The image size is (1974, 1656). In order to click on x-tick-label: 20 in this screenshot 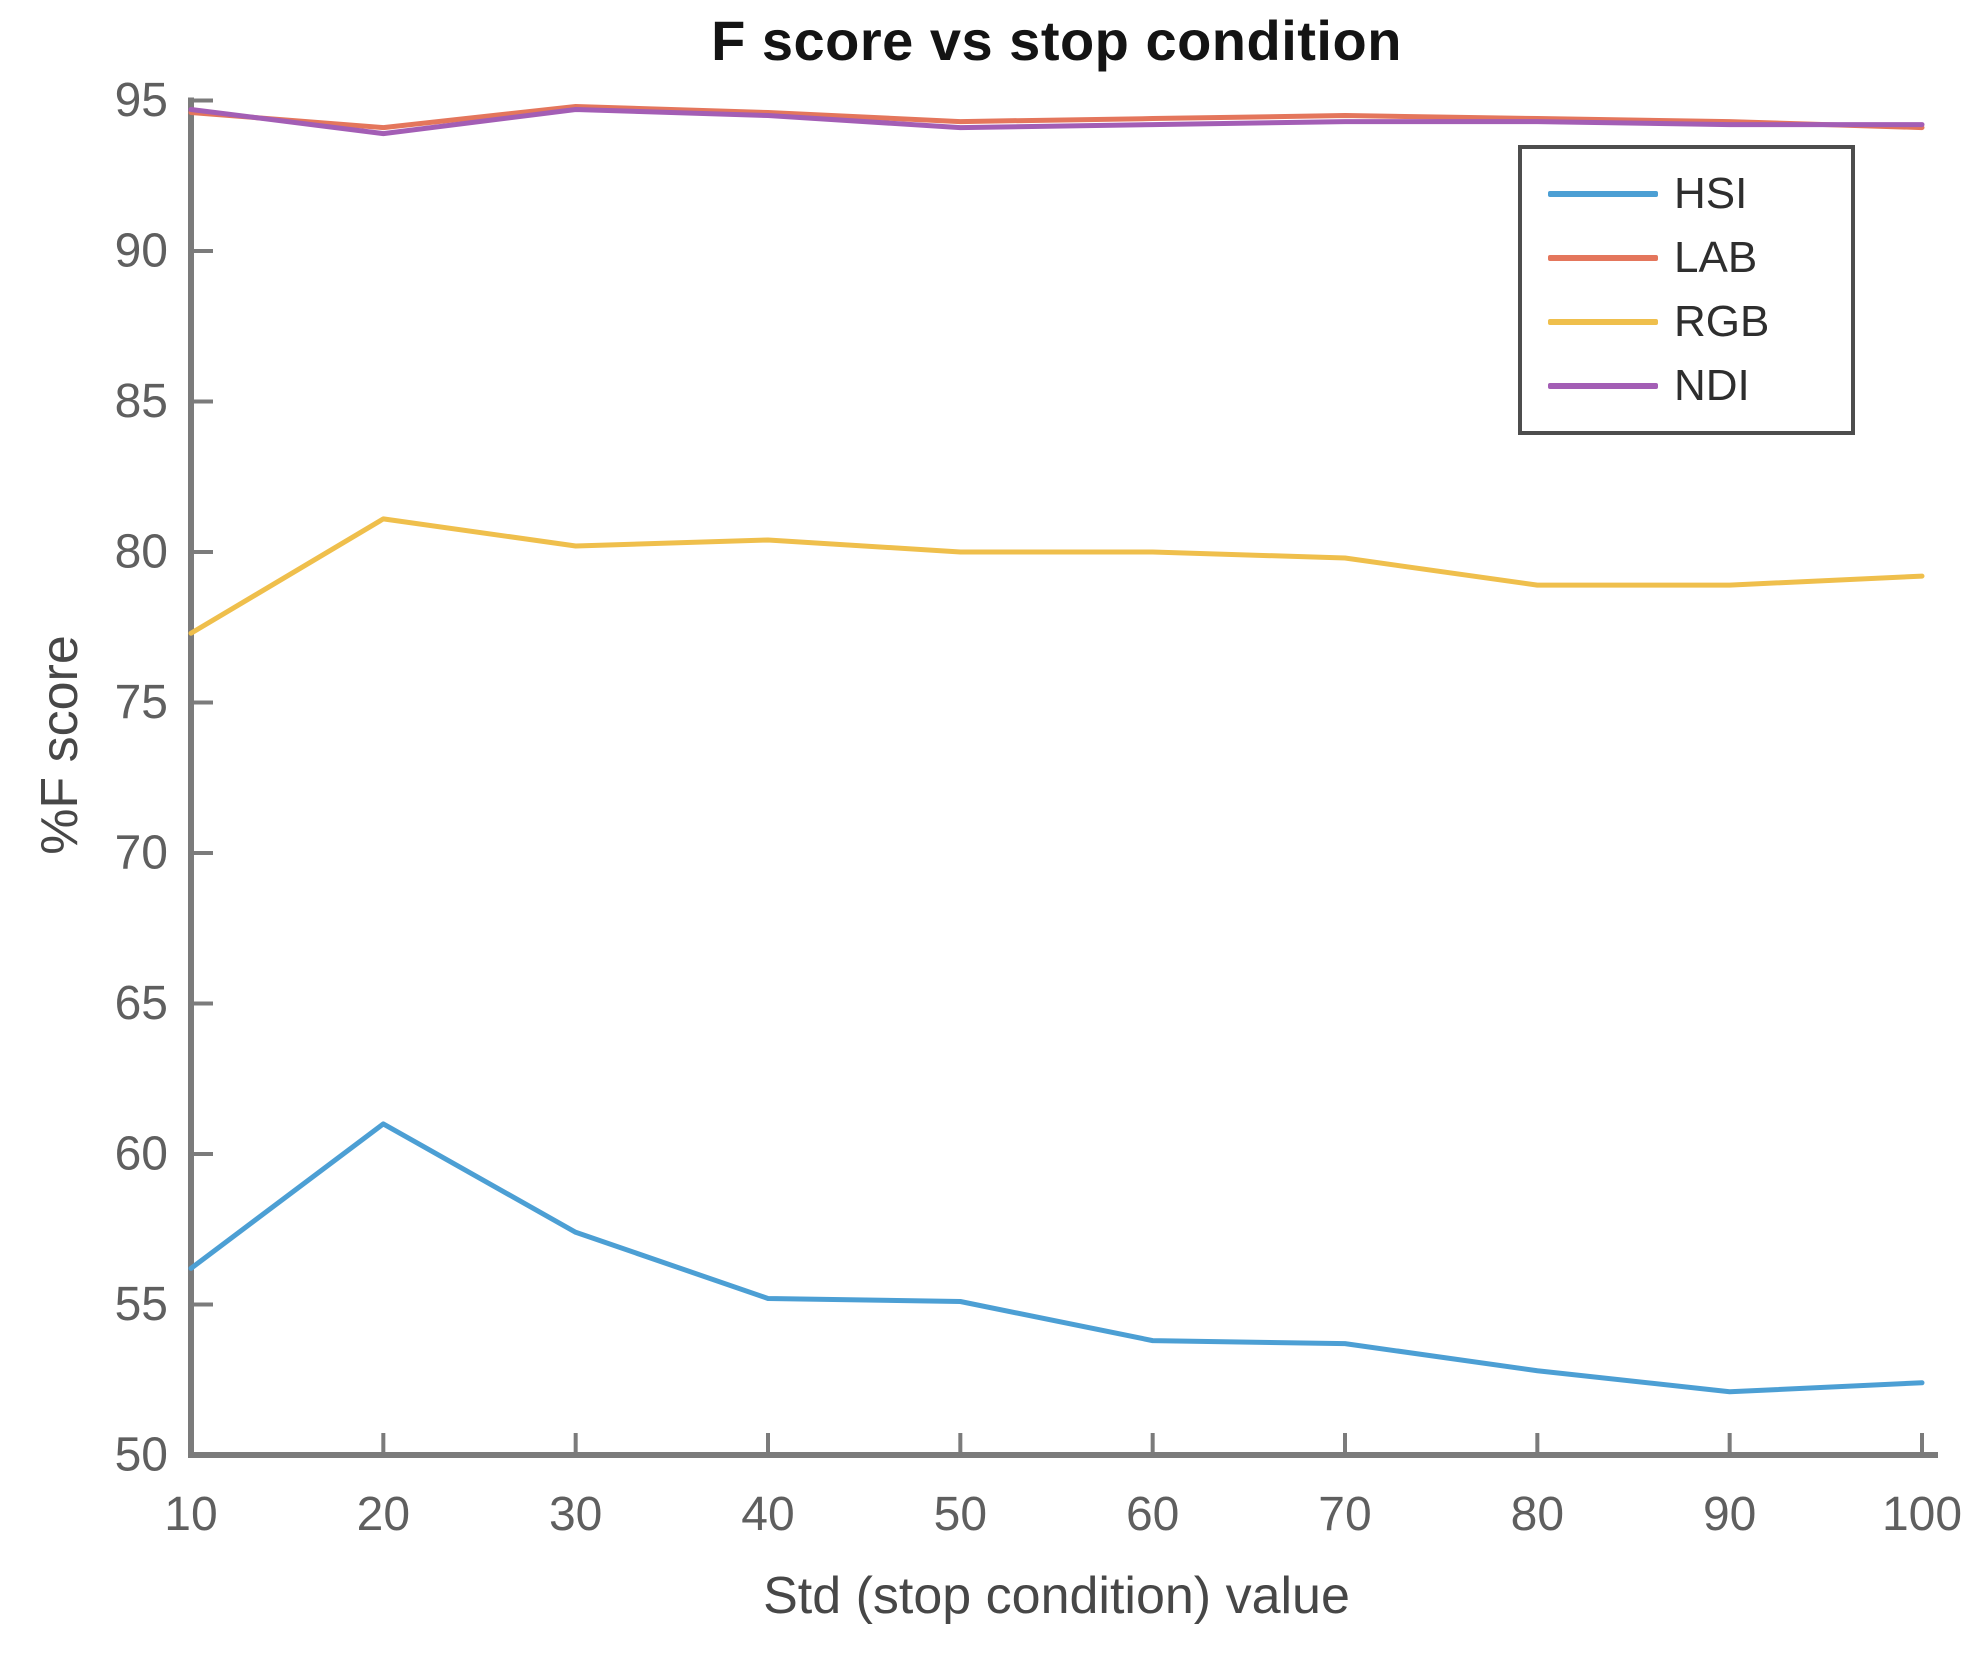, I will do `click(383, 1514)`.